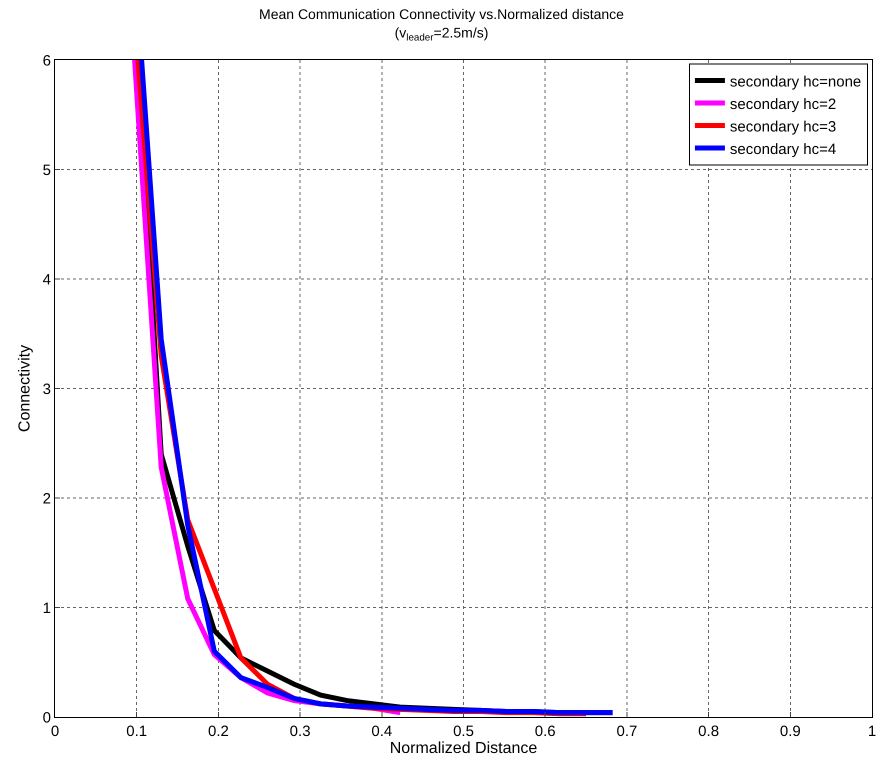 This screenshot has width=883, height=769. Describe the element at coordinates (464, 748) in the screenshot. I see `x-axis-title: Normalized Distance` at that location.